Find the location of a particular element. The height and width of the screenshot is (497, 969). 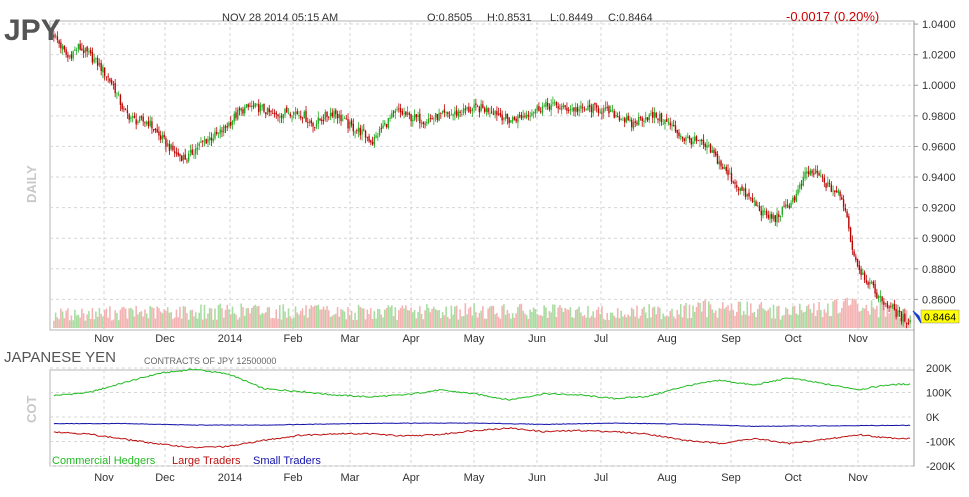

cot-x-tick: Aug is located at coordinates (667, 478).